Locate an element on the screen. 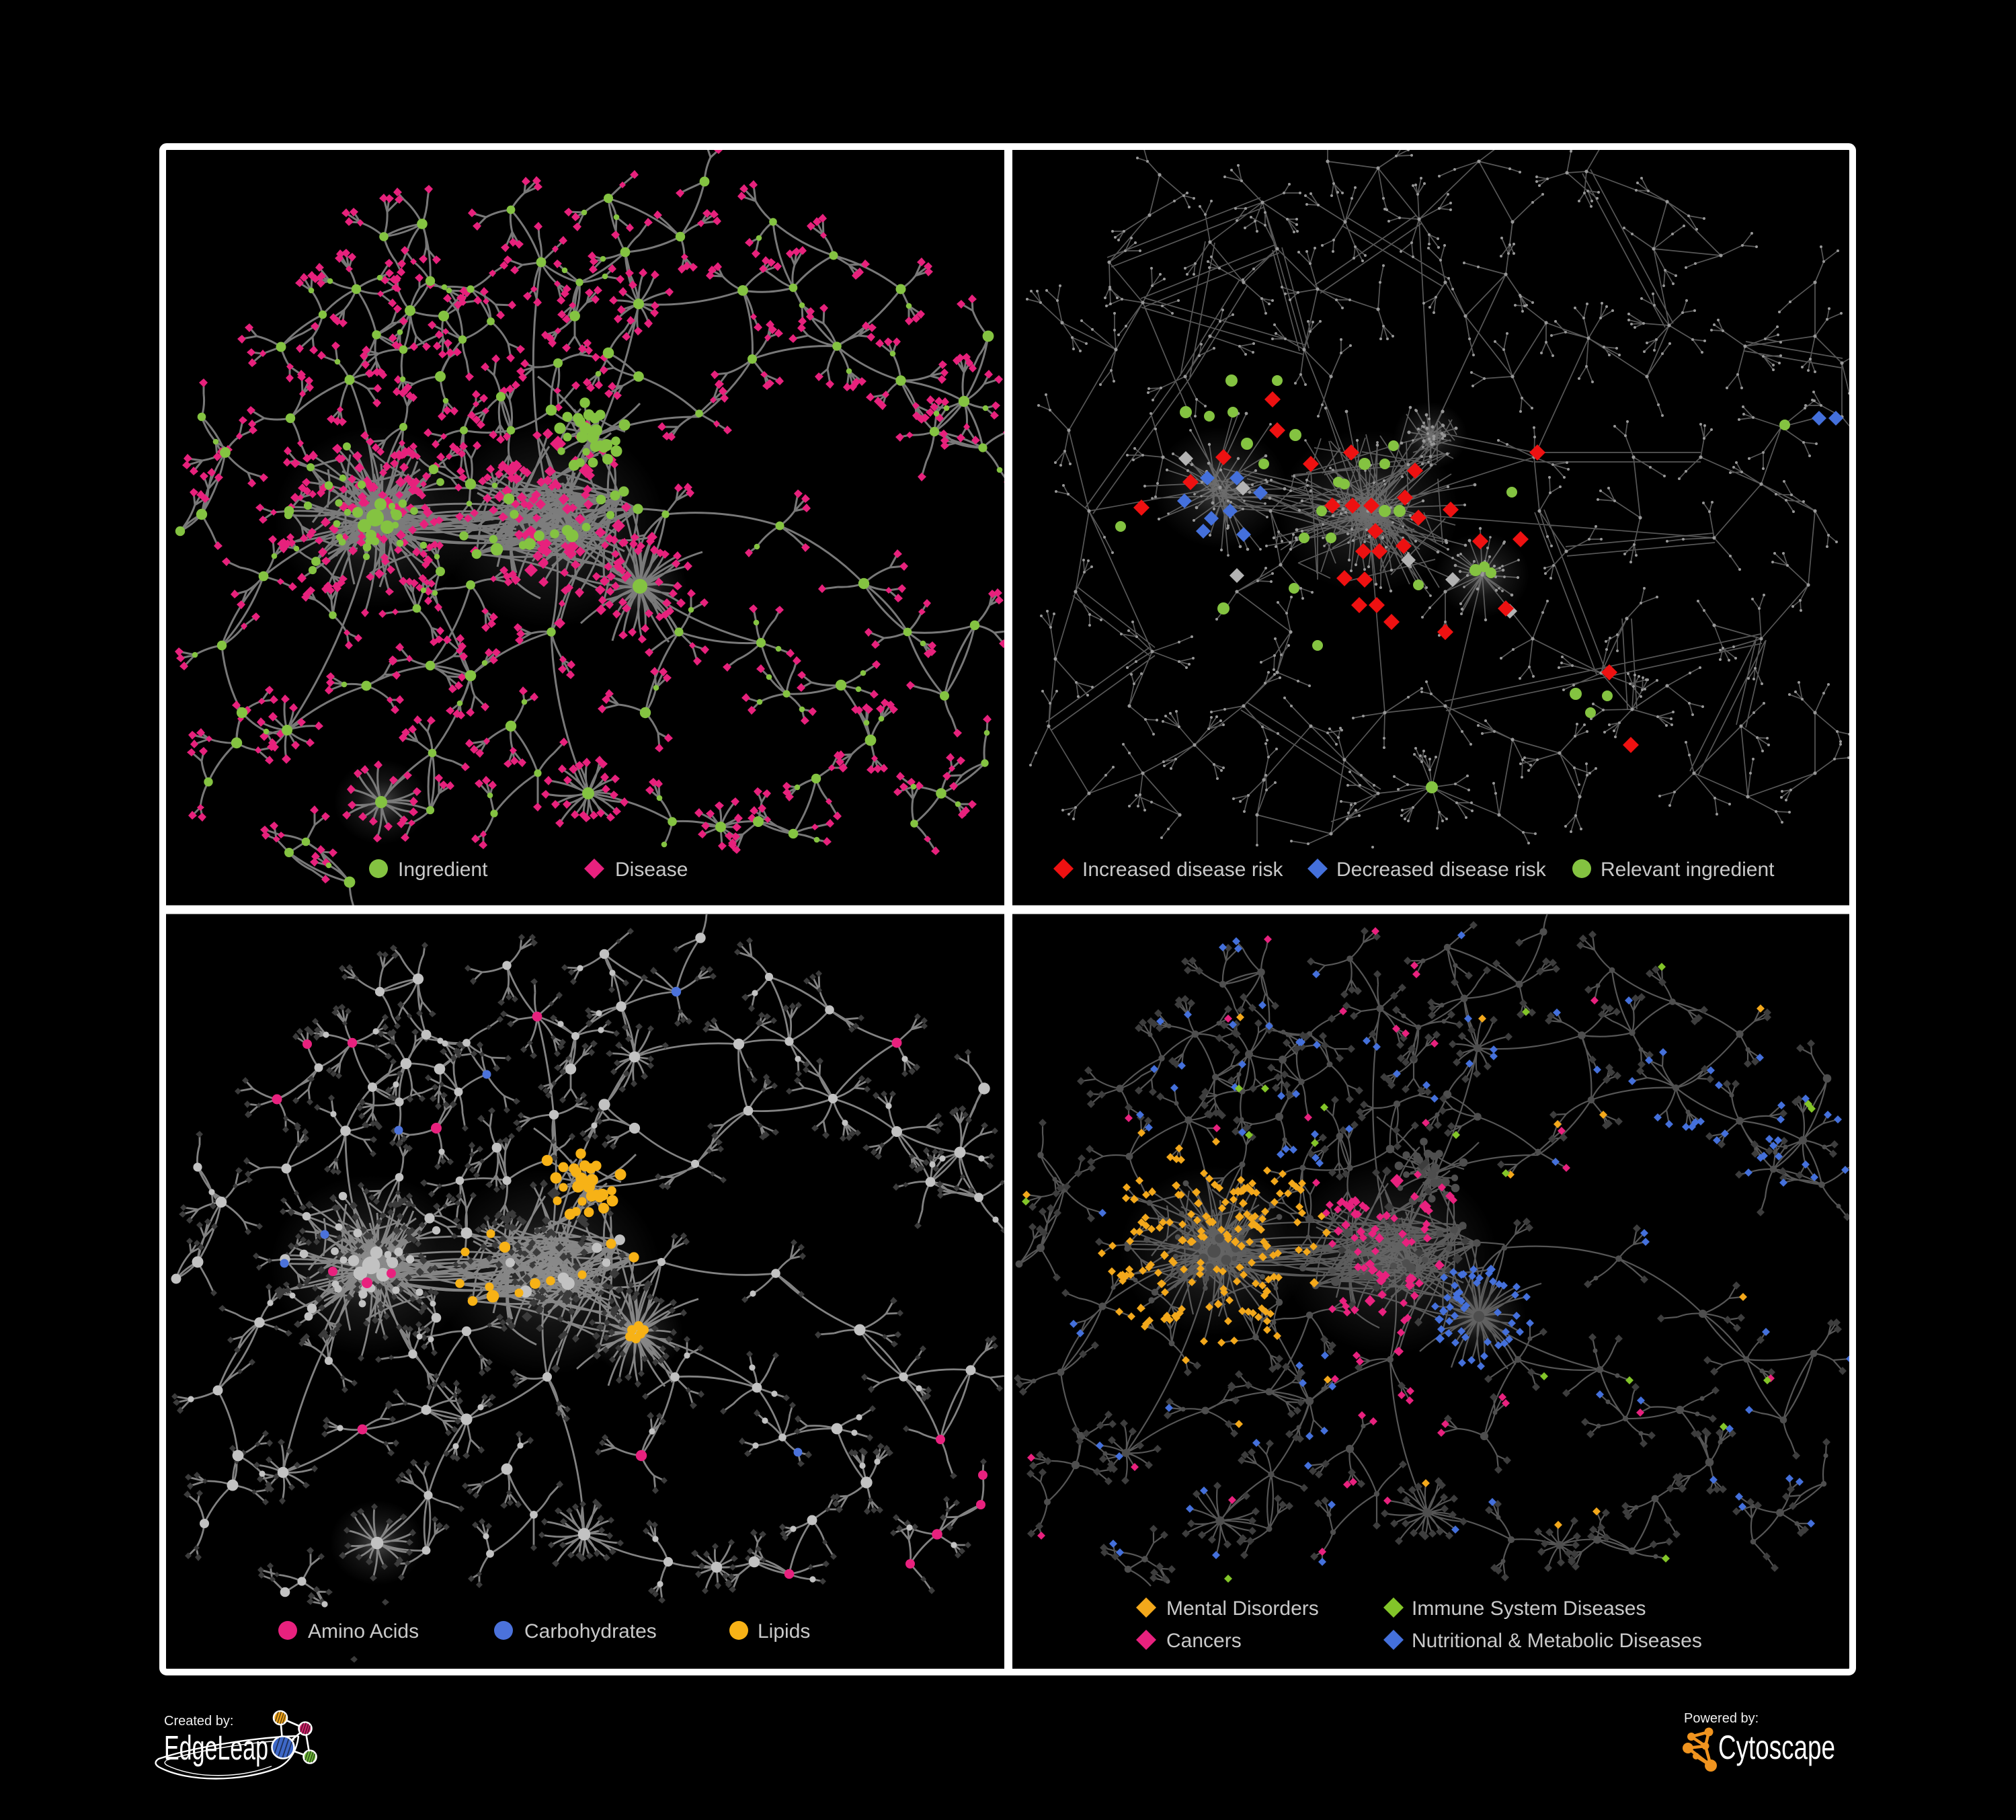 This screenshot has height=1820, width=2016. svg-text: Powered by: is located at coordinates (1721, 1718).